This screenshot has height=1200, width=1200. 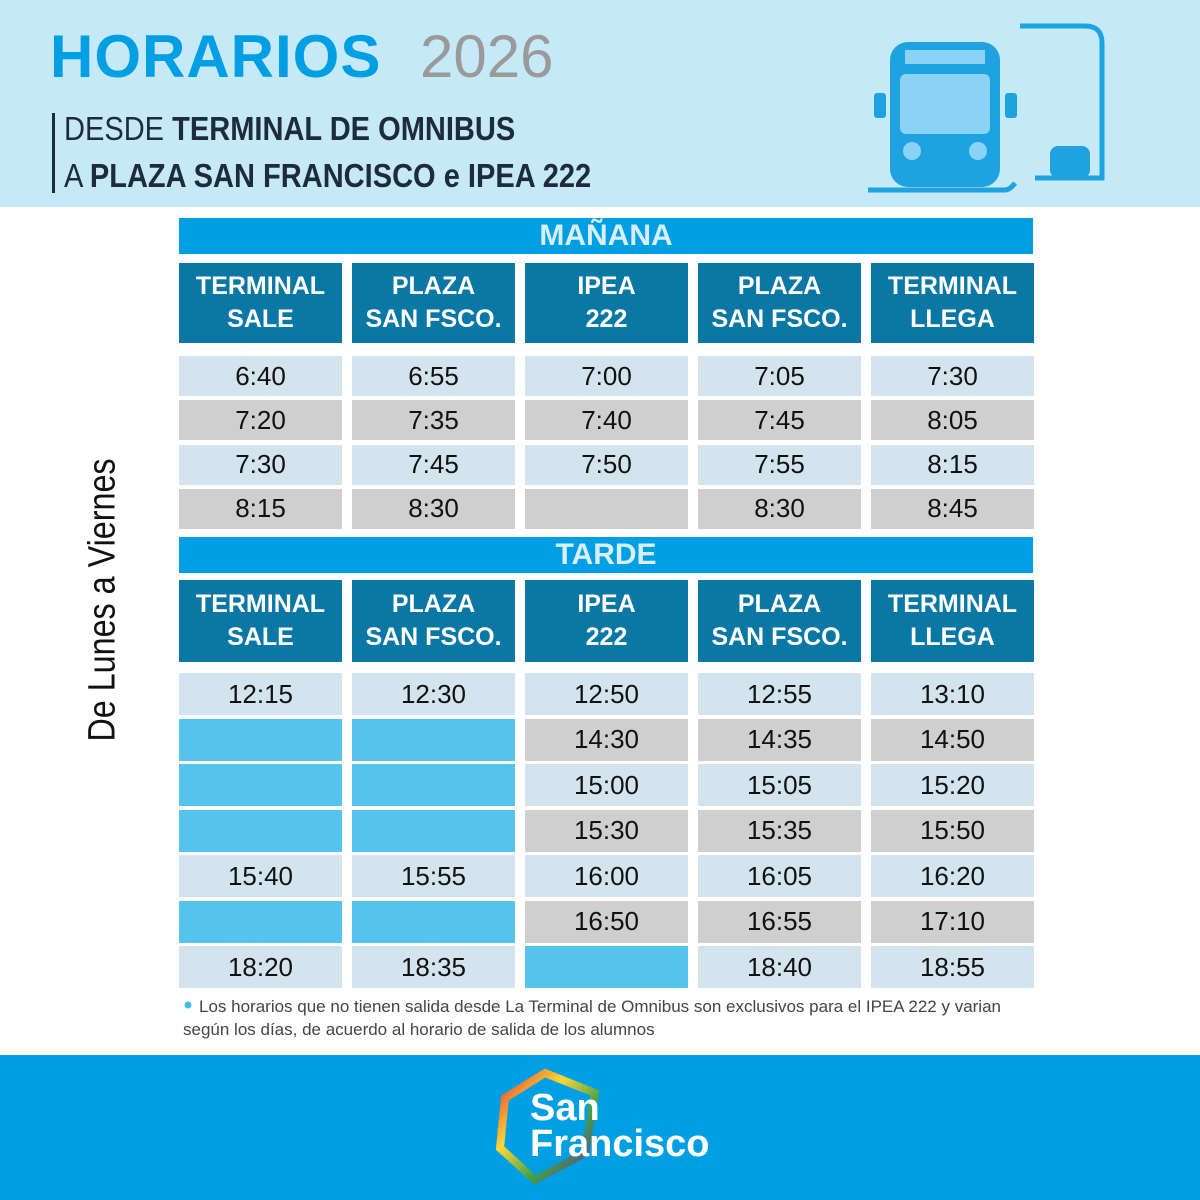 What do you see at coordinates (606, 464) in the screenshot?
I see `time-cell: 7:50` at bounding box center [606, 464].